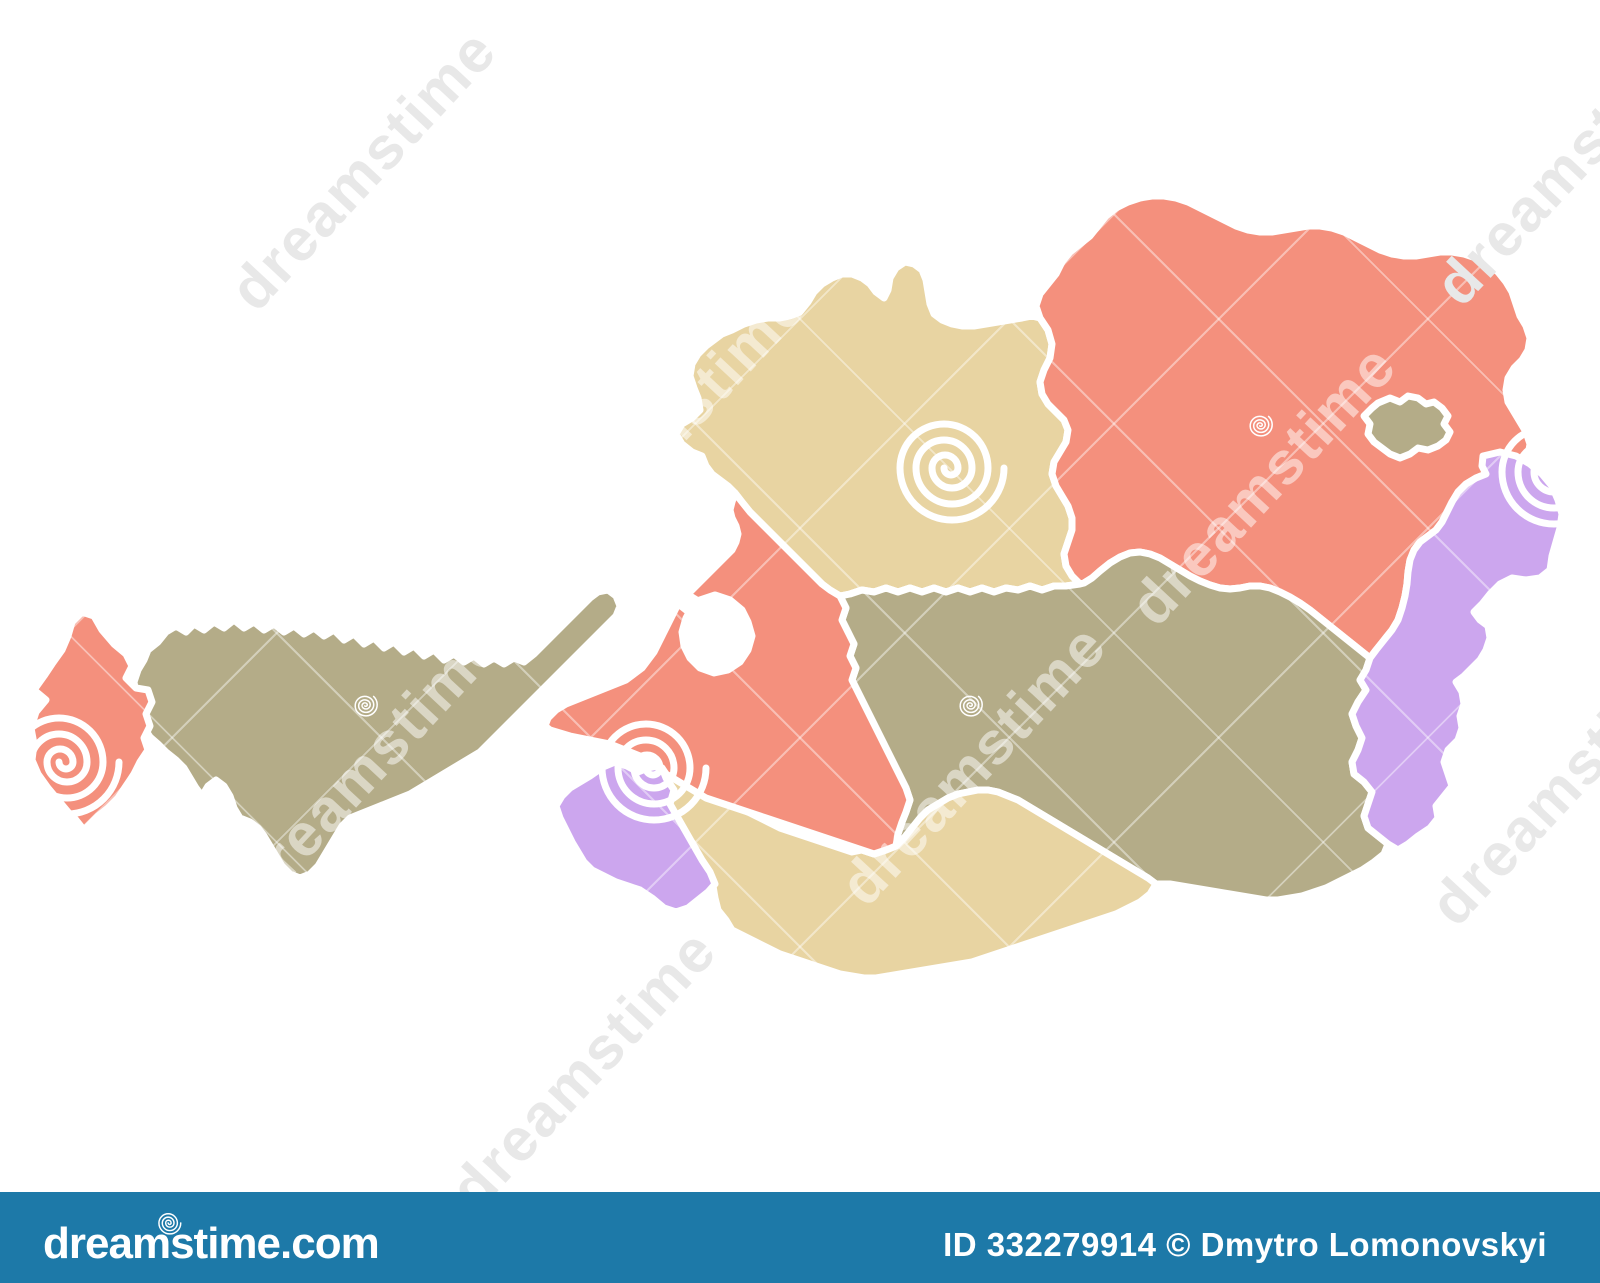 The image size is (1600, 1283). What do you see at coordinates (1407, 427) in the screenshot?
I see `region-vienna` at bounding box center [1407, 427].